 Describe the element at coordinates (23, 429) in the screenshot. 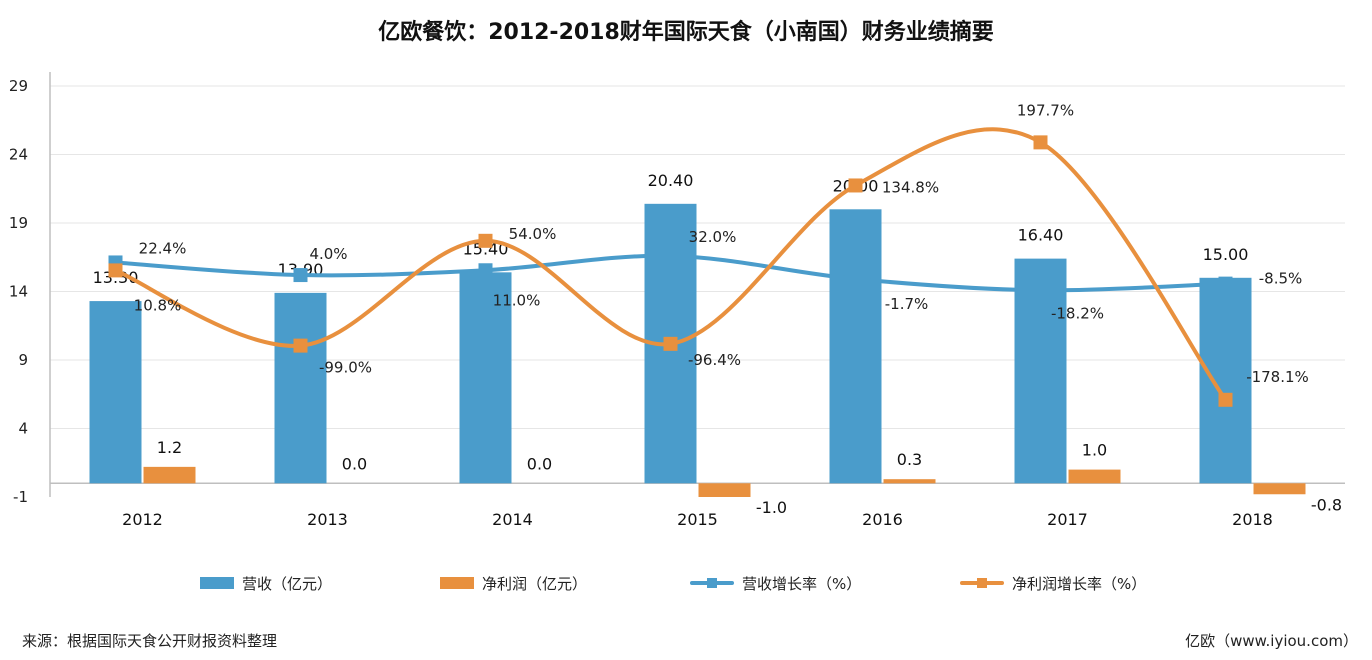

I see `y-tick-label: 4` at that location.